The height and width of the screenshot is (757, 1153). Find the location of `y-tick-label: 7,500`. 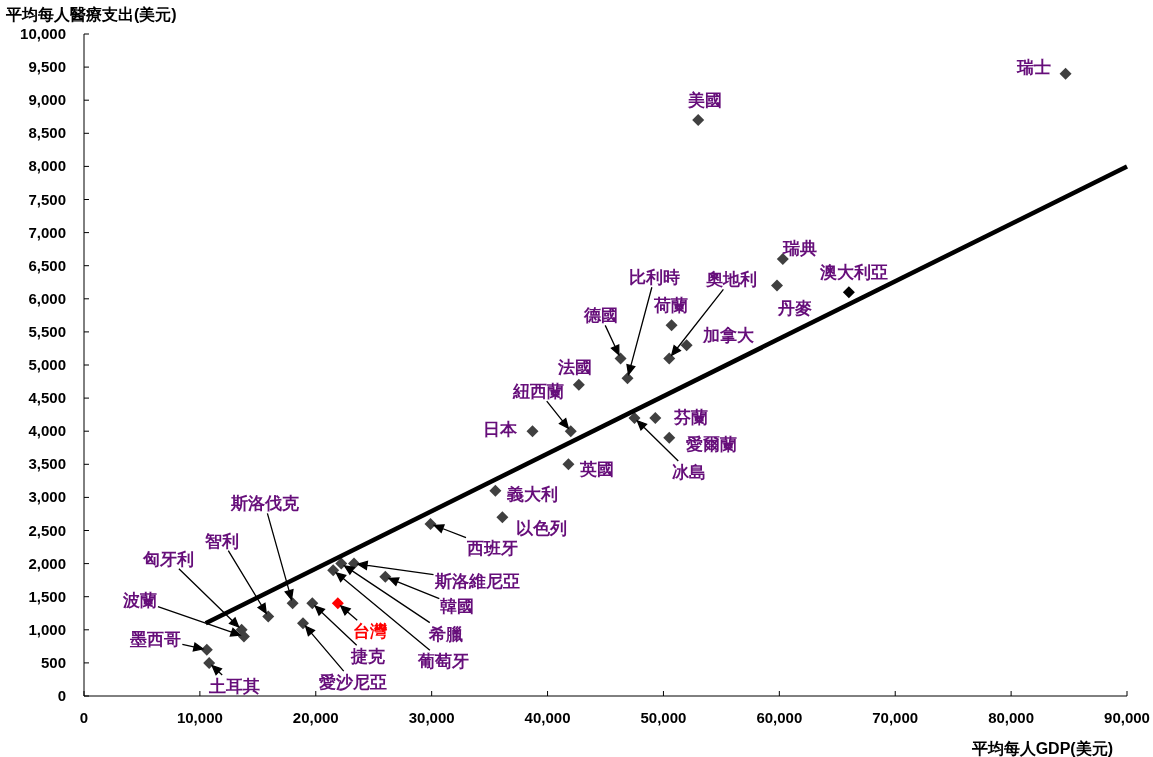

y-tick-label: 7,500 is located at coordinates (47, 199).